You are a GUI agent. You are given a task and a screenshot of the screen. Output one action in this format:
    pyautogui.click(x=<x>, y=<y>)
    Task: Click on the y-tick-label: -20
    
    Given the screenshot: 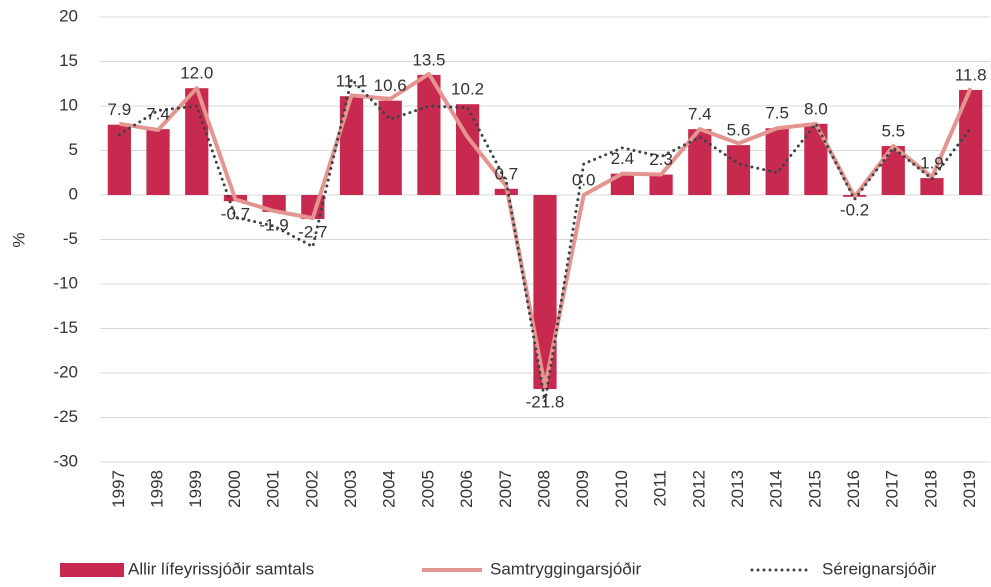 What is the action you would take?
    pyautogui.click(x=65, y=371)
    